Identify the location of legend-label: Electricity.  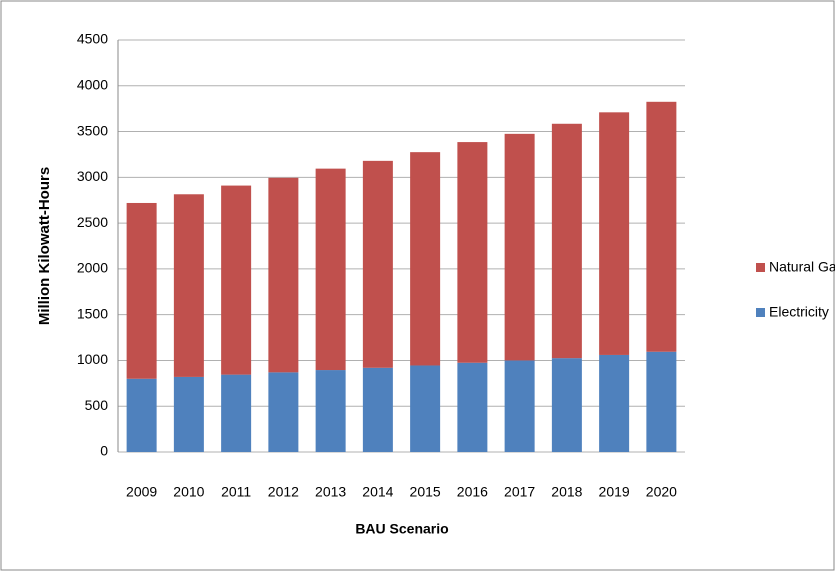
(799, 312).